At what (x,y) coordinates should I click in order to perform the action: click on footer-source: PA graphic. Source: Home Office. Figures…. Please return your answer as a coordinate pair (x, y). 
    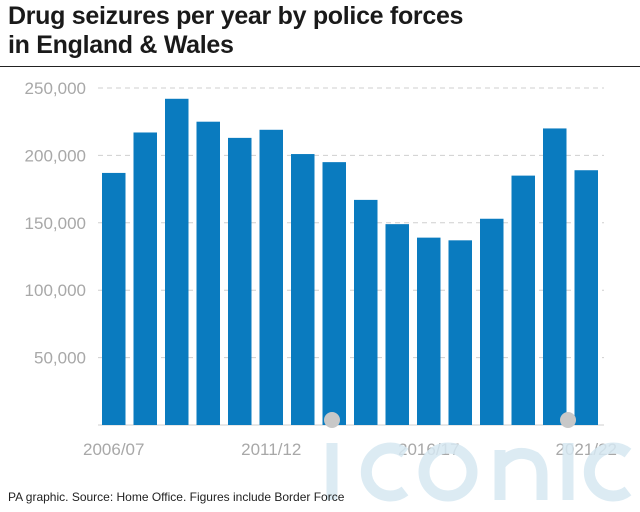
    Looking at the image, I should click on (176, 497).